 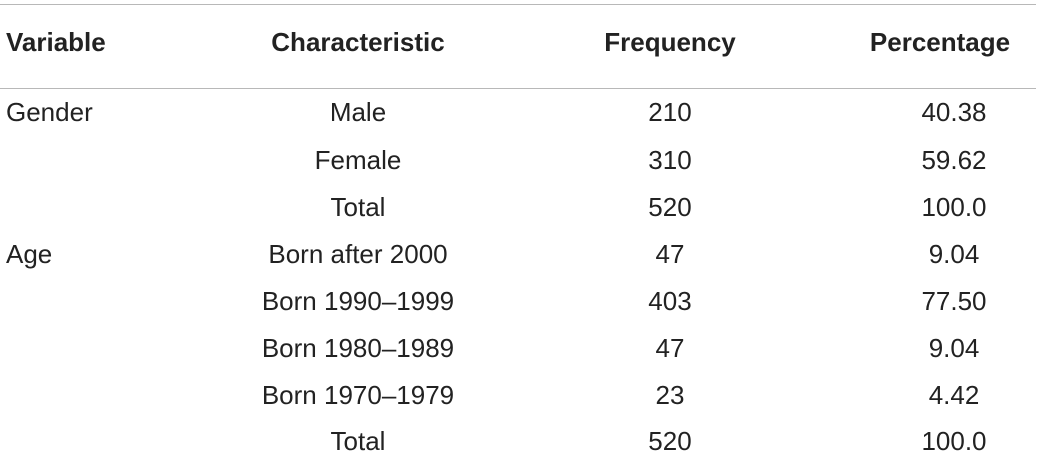 I want to click on cell-percentage: 77.50, so click(x=954, y=301).